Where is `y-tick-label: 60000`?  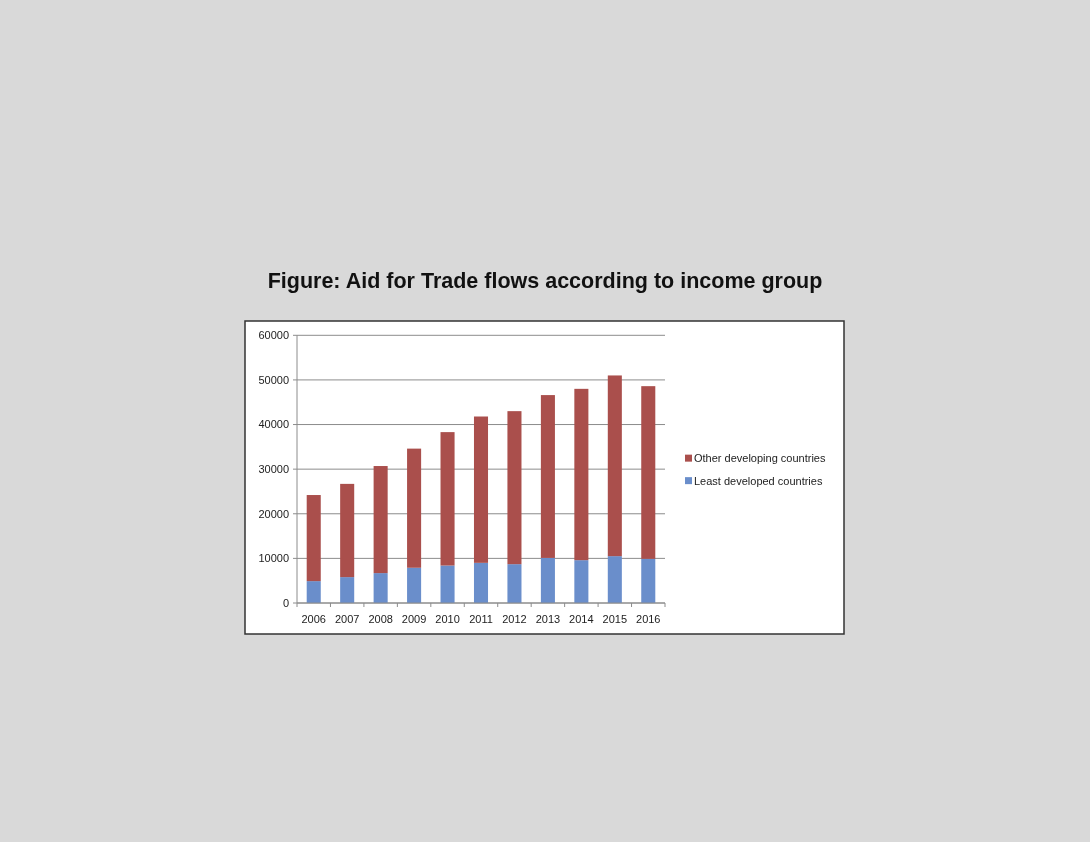
y-tick-label: 60000 is located at coordinates (273, 335).